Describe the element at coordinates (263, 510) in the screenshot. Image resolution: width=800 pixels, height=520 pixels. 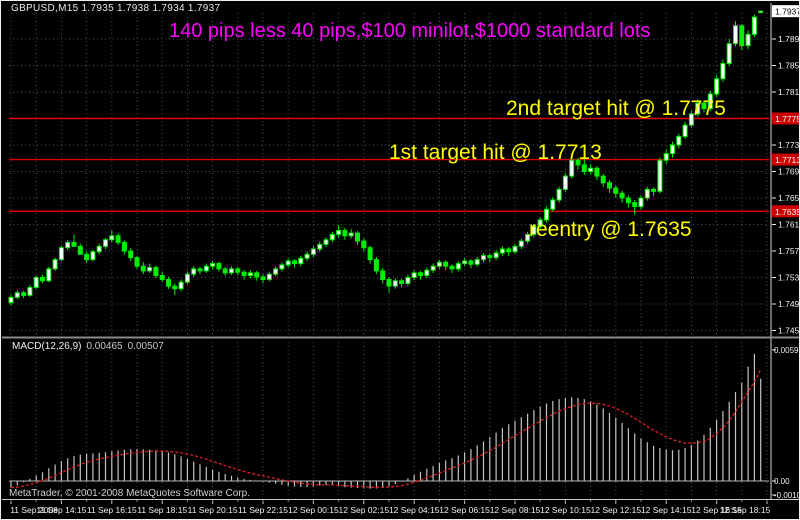
I see `time-tick-label: 11 Sep 22:15` at that location.